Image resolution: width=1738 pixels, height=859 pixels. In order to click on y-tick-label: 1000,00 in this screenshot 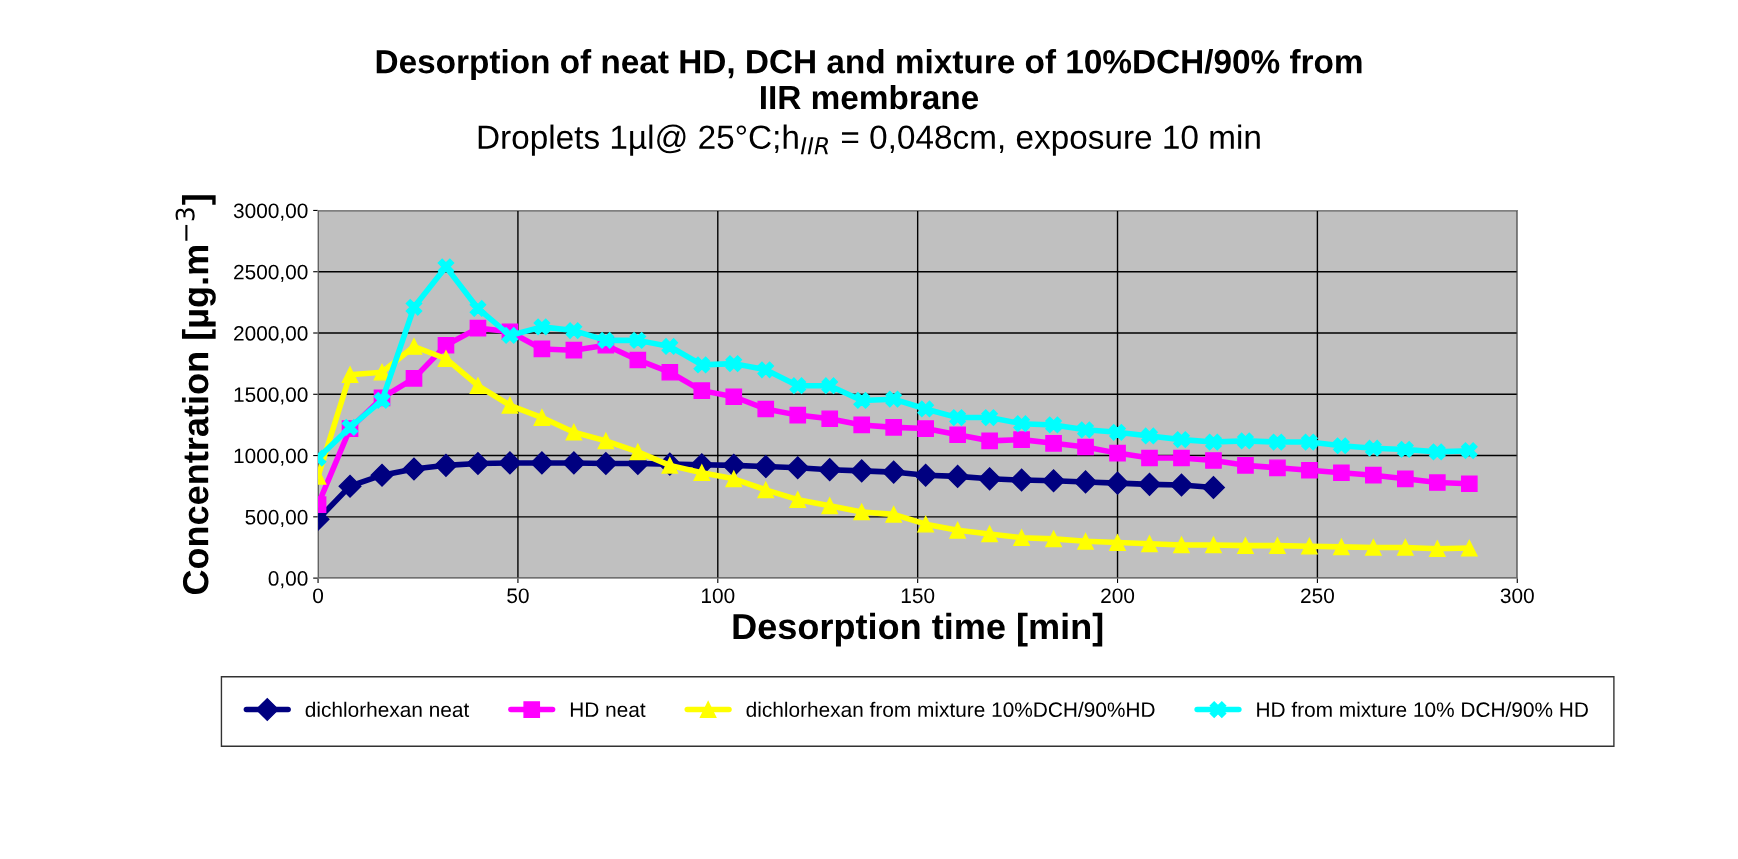, I will do `click(271, 457)`.